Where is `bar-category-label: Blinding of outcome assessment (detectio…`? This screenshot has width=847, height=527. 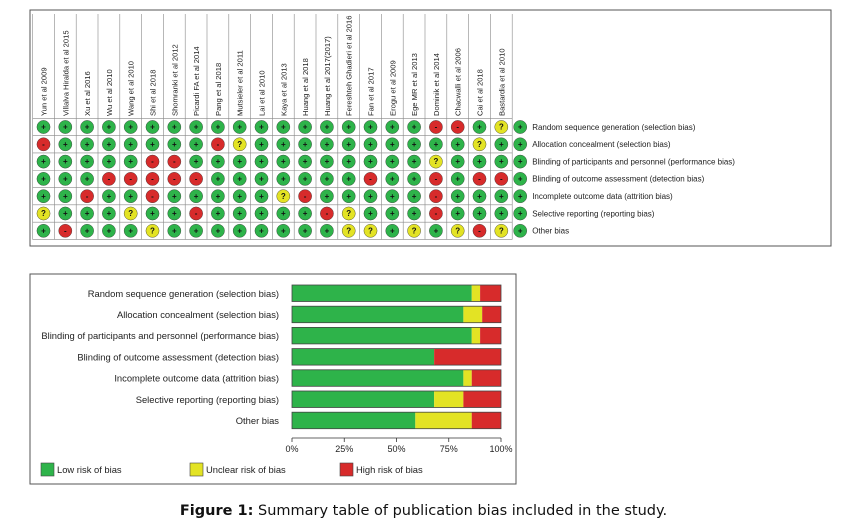
bar-category-label: Blinding of outcome assessment (detectio… is located at coordinates (178, 356).